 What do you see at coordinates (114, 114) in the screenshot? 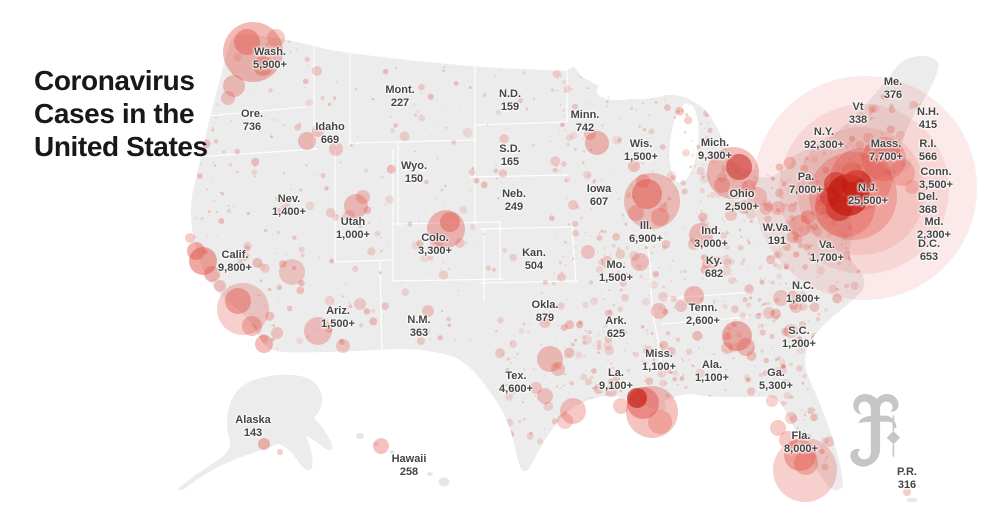
I see `title-line-2: Cases in the` at bounding box center [114, 114].